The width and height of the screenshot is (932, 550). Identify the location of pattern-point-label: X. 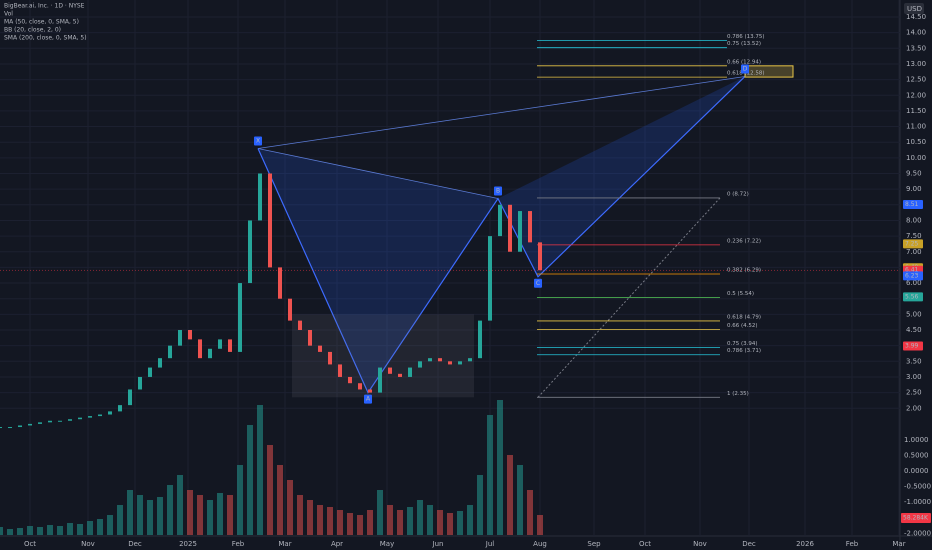
(258, 140).